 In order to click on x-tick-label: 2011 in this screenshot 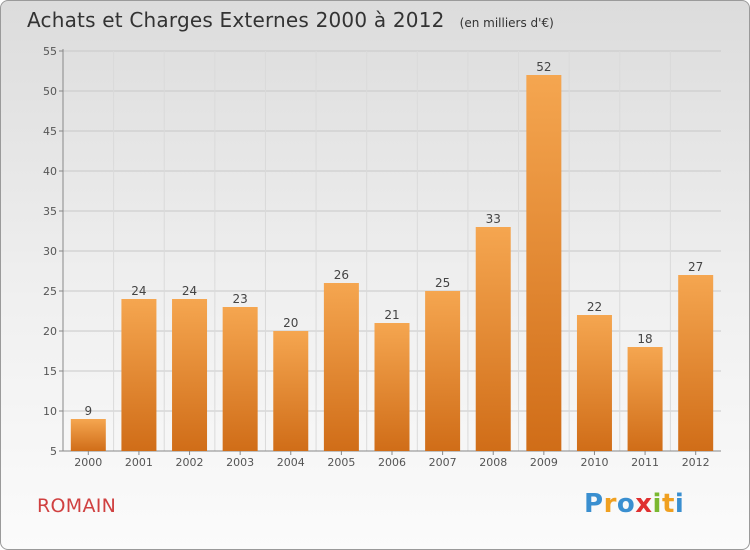, I will do `click(645, 462)`.